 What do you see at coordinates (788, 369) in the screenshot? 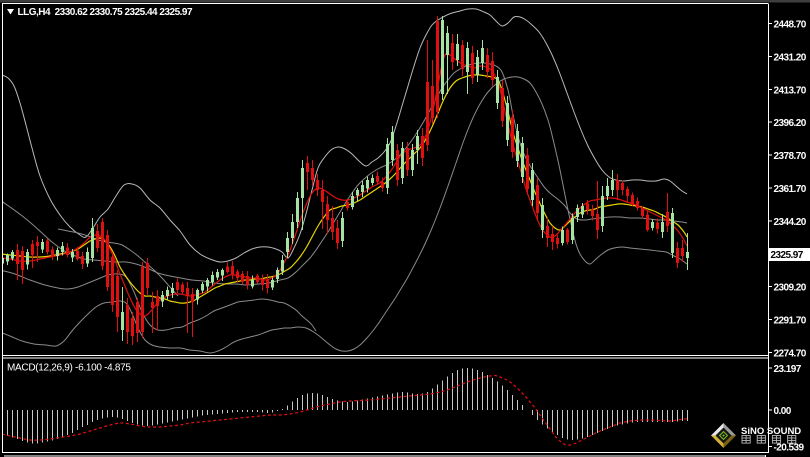
I see `svg-text: 23.197` at bounding box center [788, 369].